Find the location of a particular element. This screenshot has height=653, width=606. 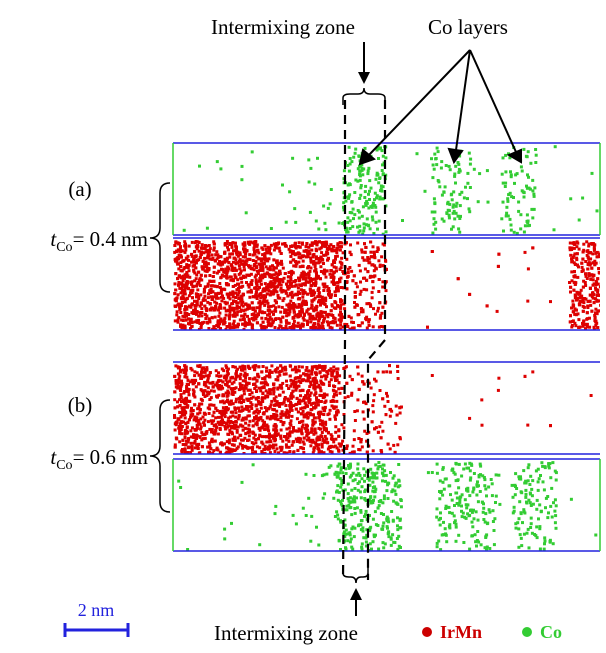

co-arrows is located at coordinates (440, 107).